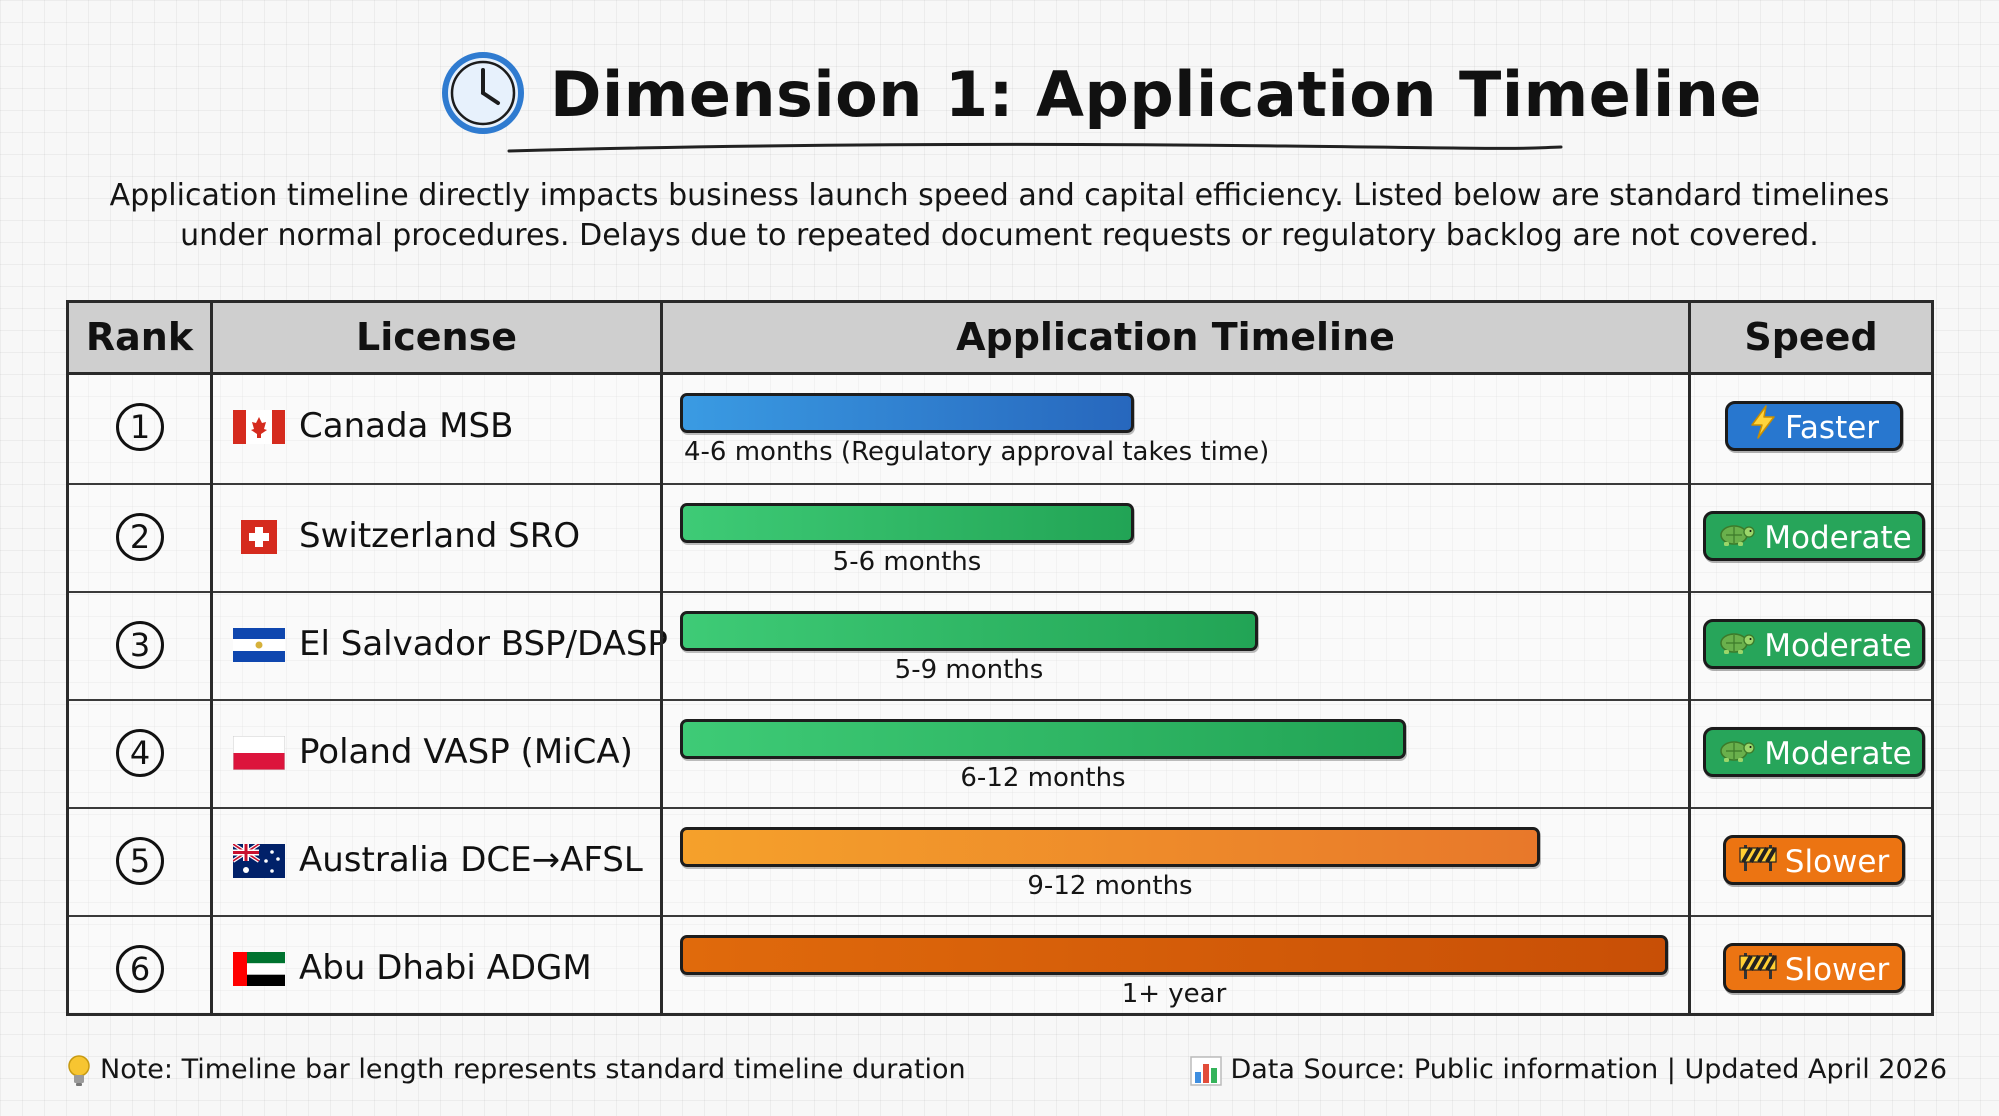 The height and width of the screenshot is (1116, 1999). Describe the element at coordinates (259, 645) in the screenshot. I see `el-salvador-flag-icon` at that location.